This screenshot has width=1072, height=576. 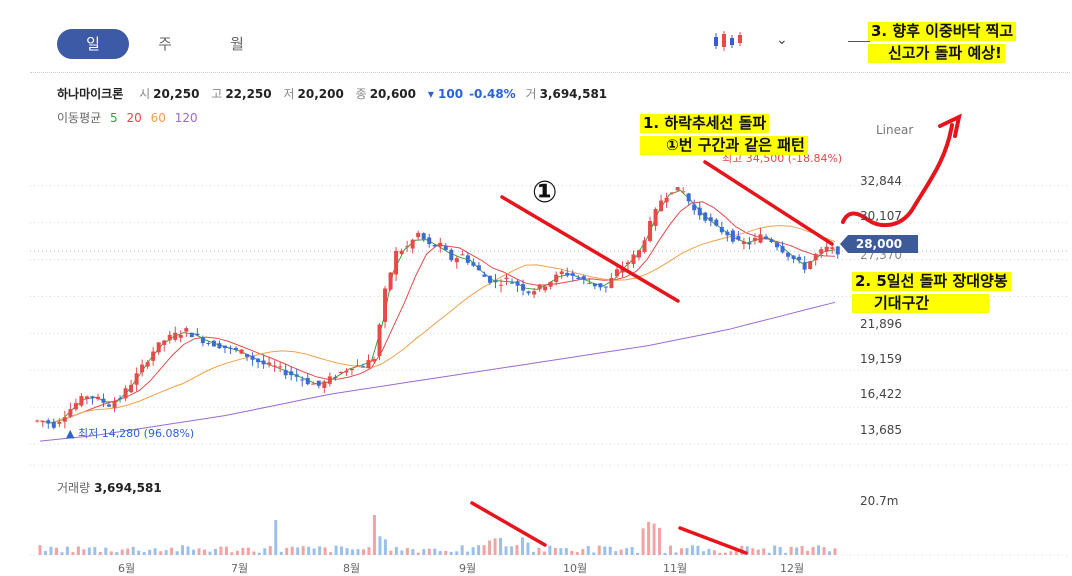 What do you see at coordinates (165, 44) in the screenshot?
I see `tab-week: 주` at bounding box center [165, 44].